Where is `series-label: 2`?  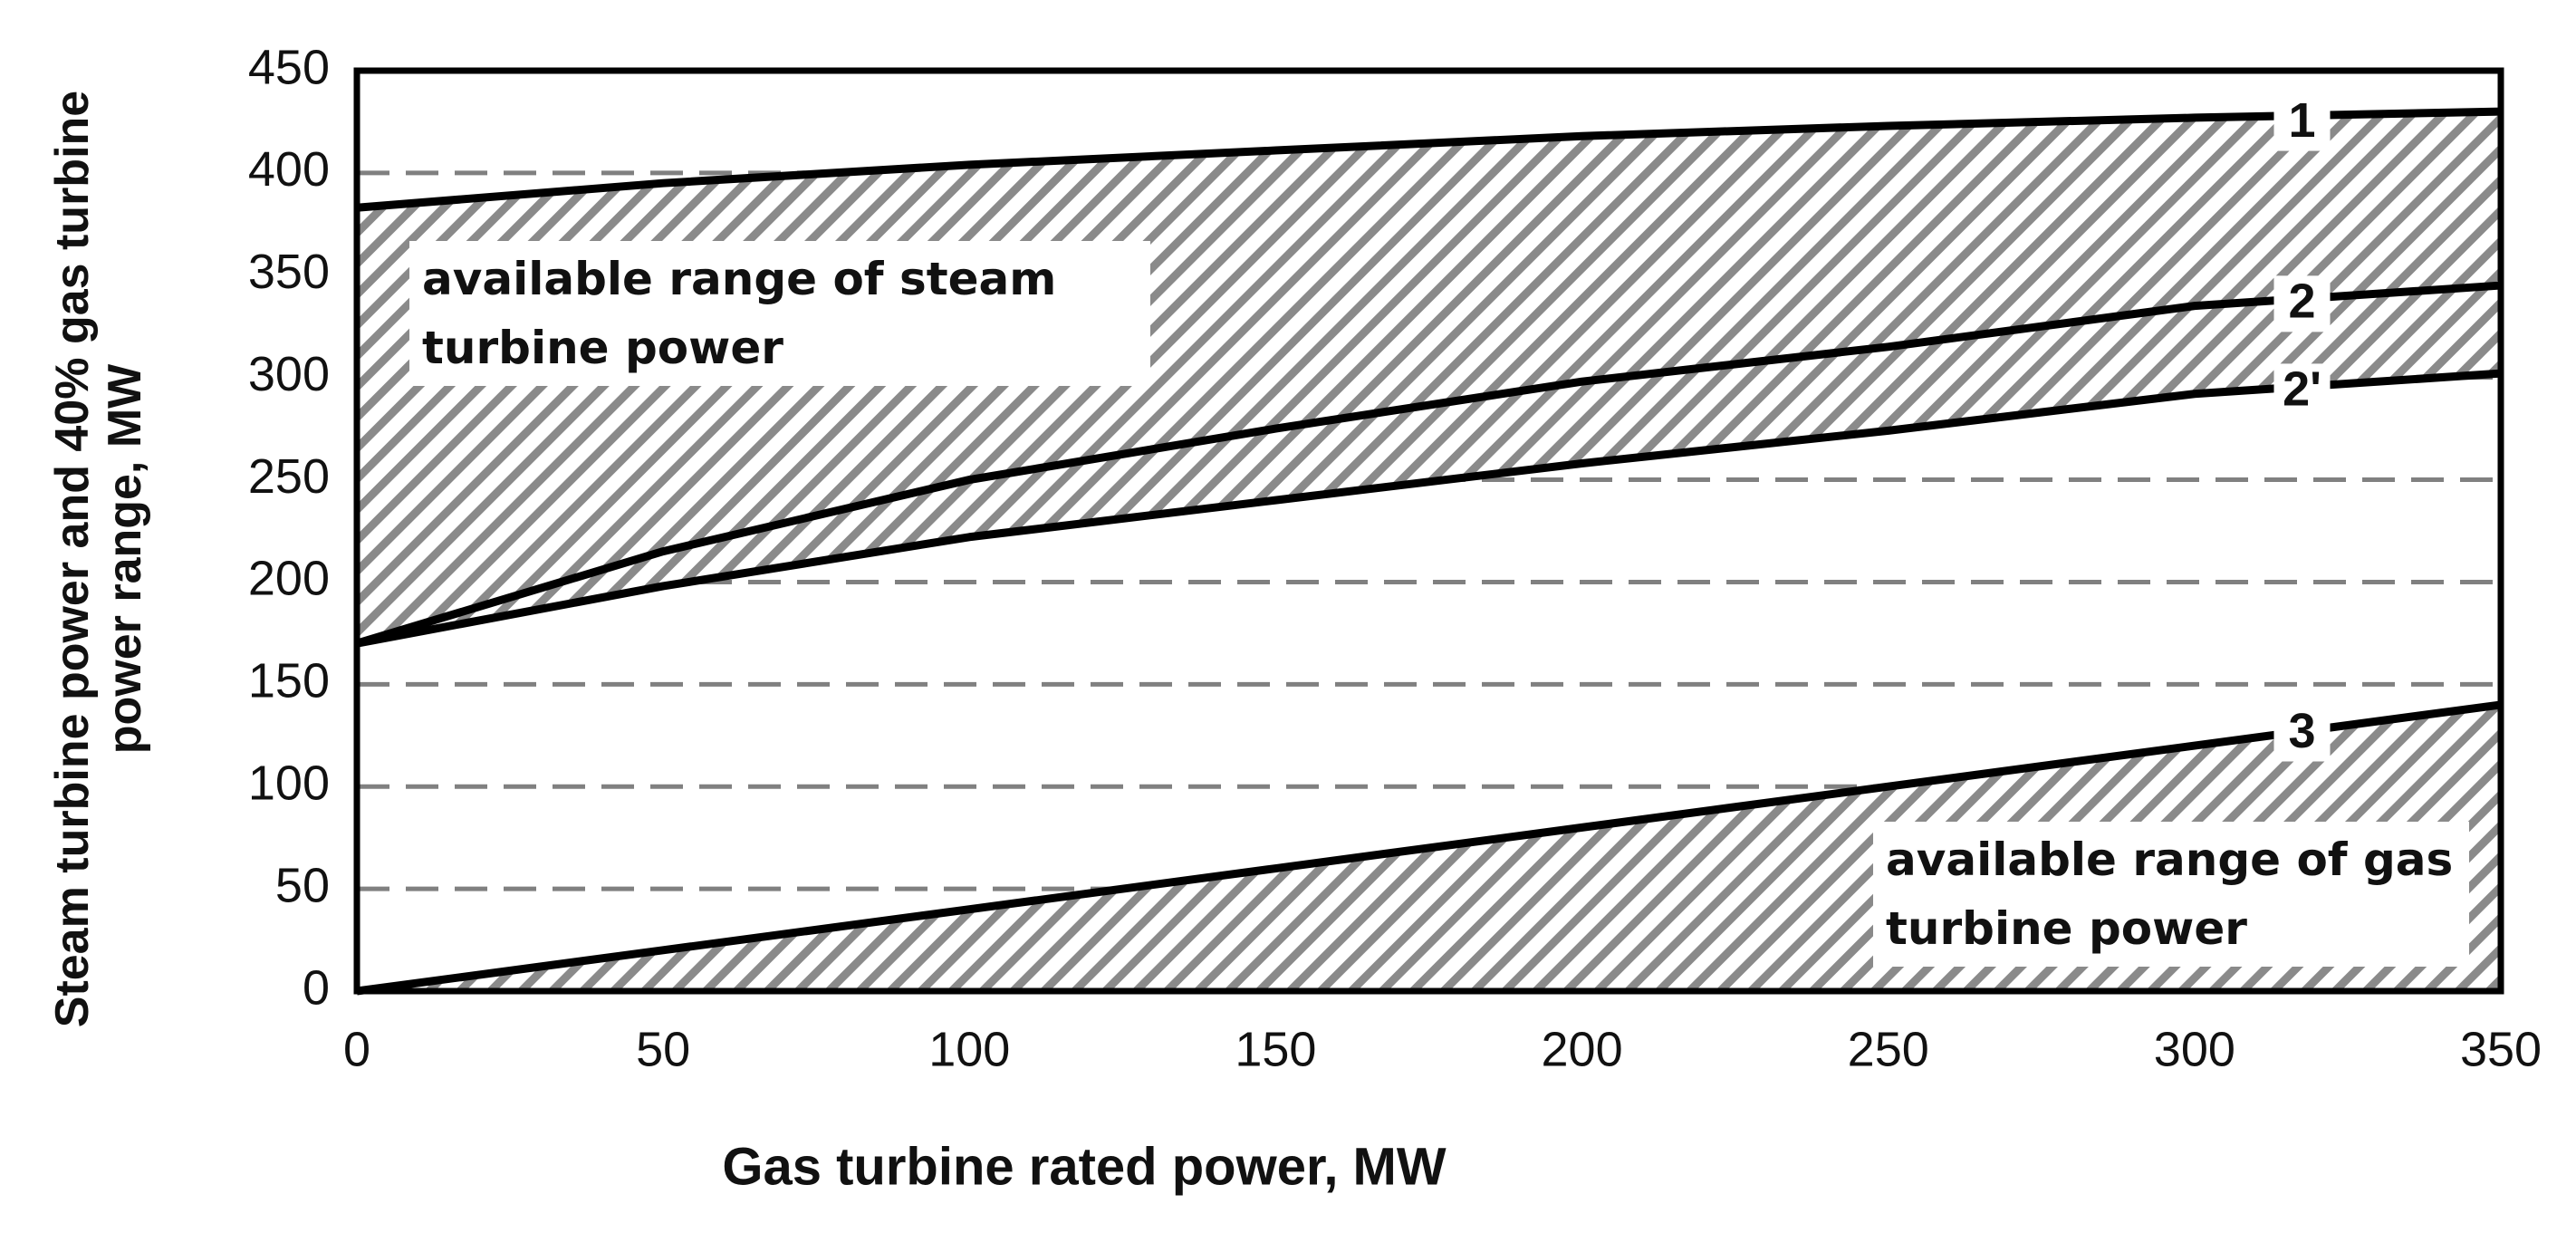 series-label: 2 is located at coordinates (2301, 302).